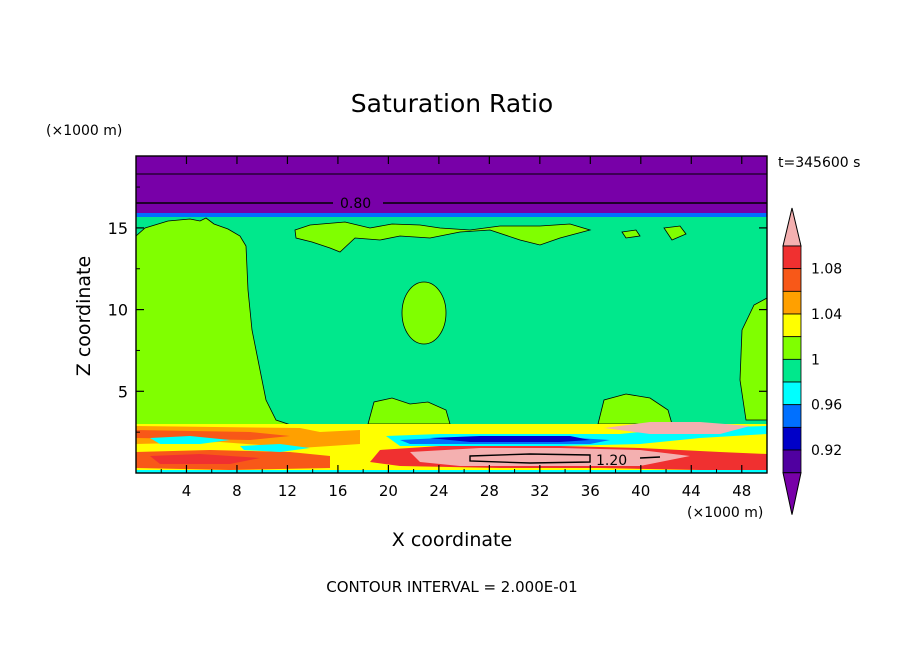 The height and width of the screenshot is (654, 904). What do you see at coordinates (510, 439) in the screenshot?
I see `region-subcloud-dry-streak` at bounding box center [510, 439].